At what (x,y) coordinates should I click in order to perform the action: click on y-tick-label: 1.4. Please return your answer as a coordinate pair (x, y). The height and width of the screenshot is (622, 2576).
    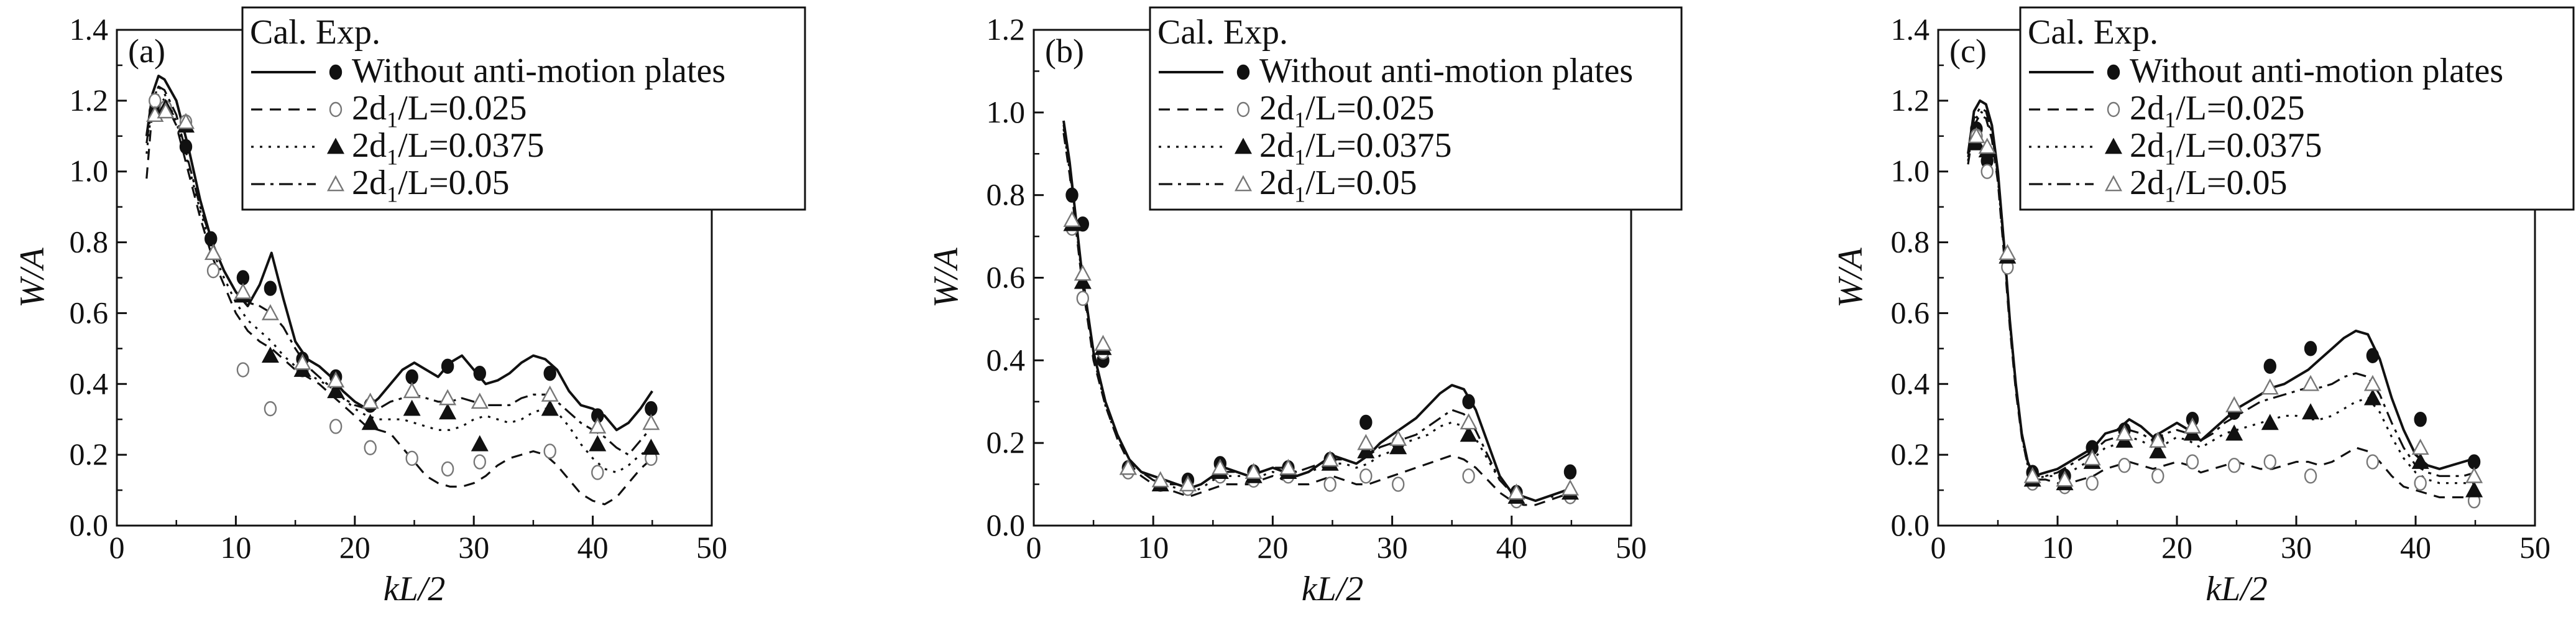
    Looking at the image, I should click on (1910, 29).